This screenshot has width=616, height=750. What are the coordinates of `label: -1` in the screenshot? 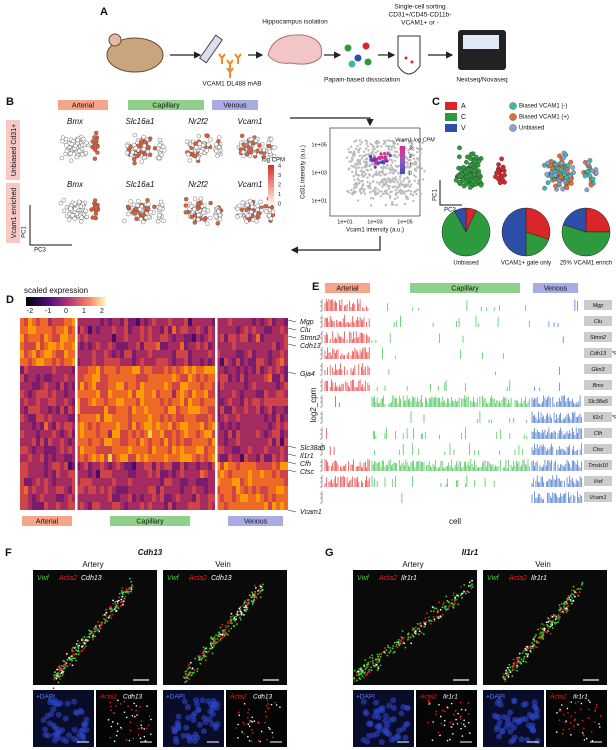 It's located at (48, 311).